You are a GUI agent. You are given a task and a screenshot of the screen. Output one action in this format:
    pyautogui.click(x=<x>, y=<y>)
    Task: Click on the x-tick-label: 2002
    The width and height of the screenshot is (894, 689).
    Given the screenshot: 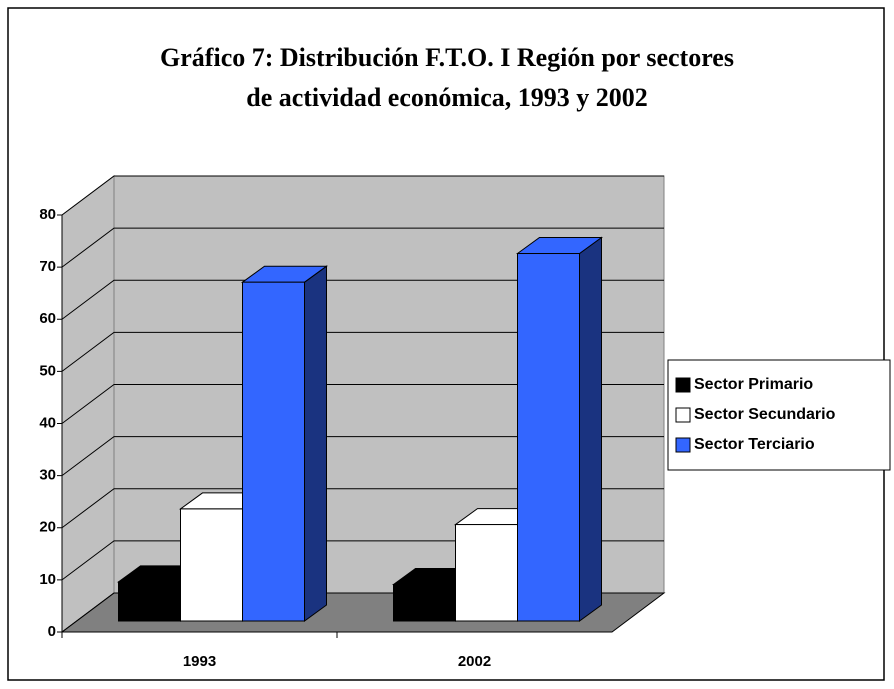 What is the action you would take?
    pyautogui.click(x=474, y=661)
    